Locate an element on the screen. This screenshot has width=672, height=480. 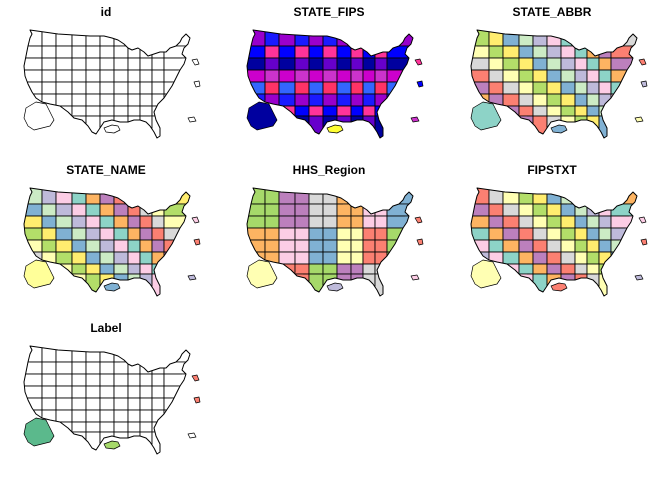
panel-2: STATE_ABBR is located at coordinates (559, 72).